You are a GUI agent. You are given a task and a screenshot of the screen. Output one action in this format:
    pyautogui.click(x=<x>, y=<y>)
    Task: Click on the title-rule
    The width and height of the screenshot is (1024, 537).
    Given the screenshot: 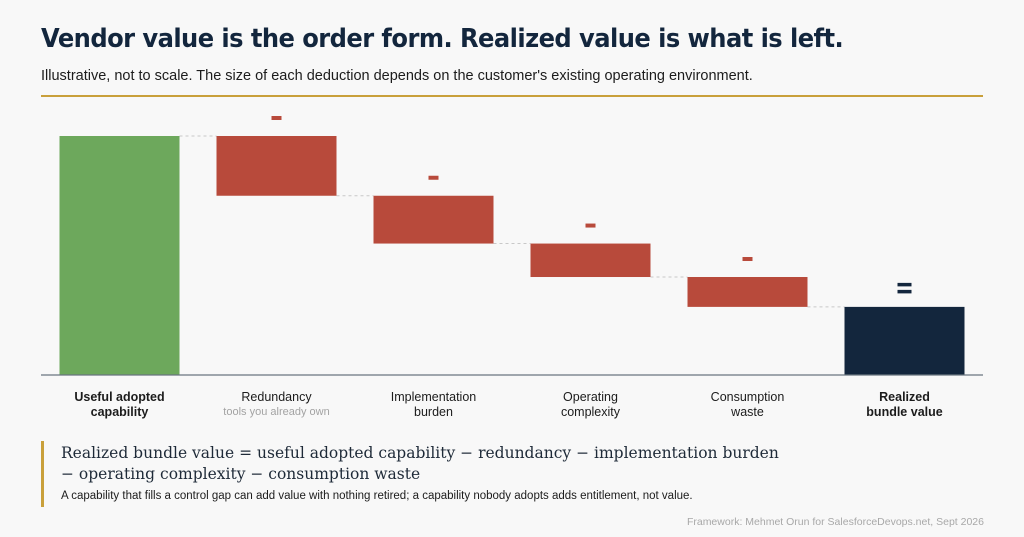 What is the action you would take?
    pyautogui.click(x=512, y=96)
    